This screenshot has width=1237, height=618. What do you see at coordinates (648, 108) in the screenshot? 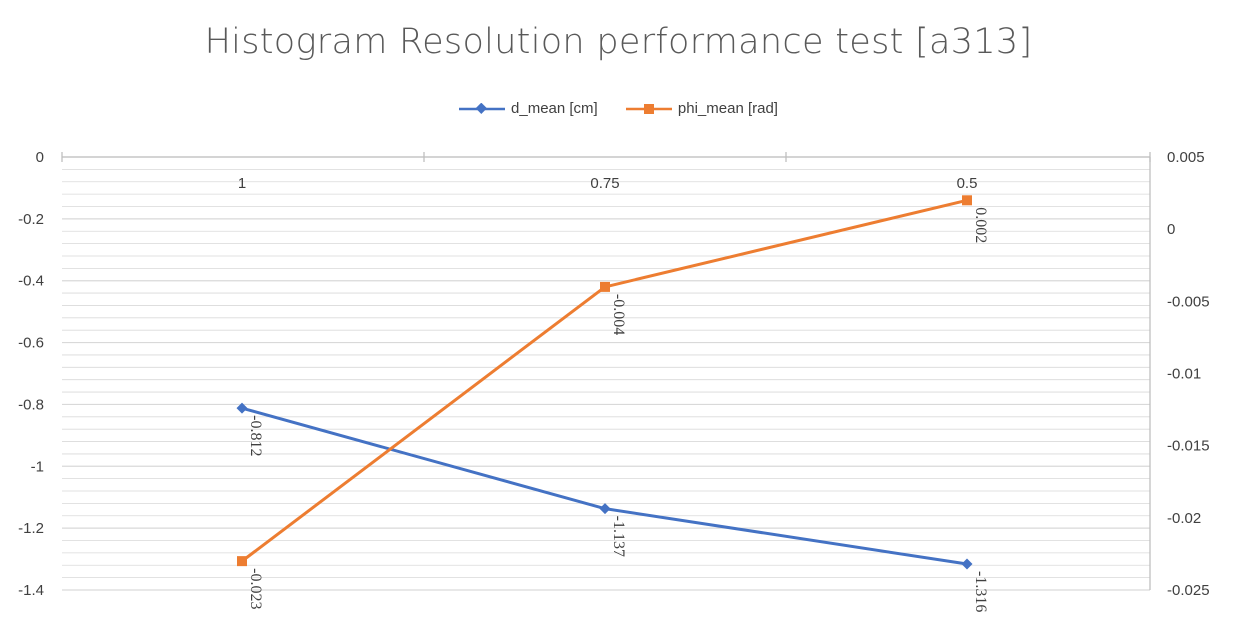
I see `legend-marker-phi-mean` at bounding box center [648, 108].